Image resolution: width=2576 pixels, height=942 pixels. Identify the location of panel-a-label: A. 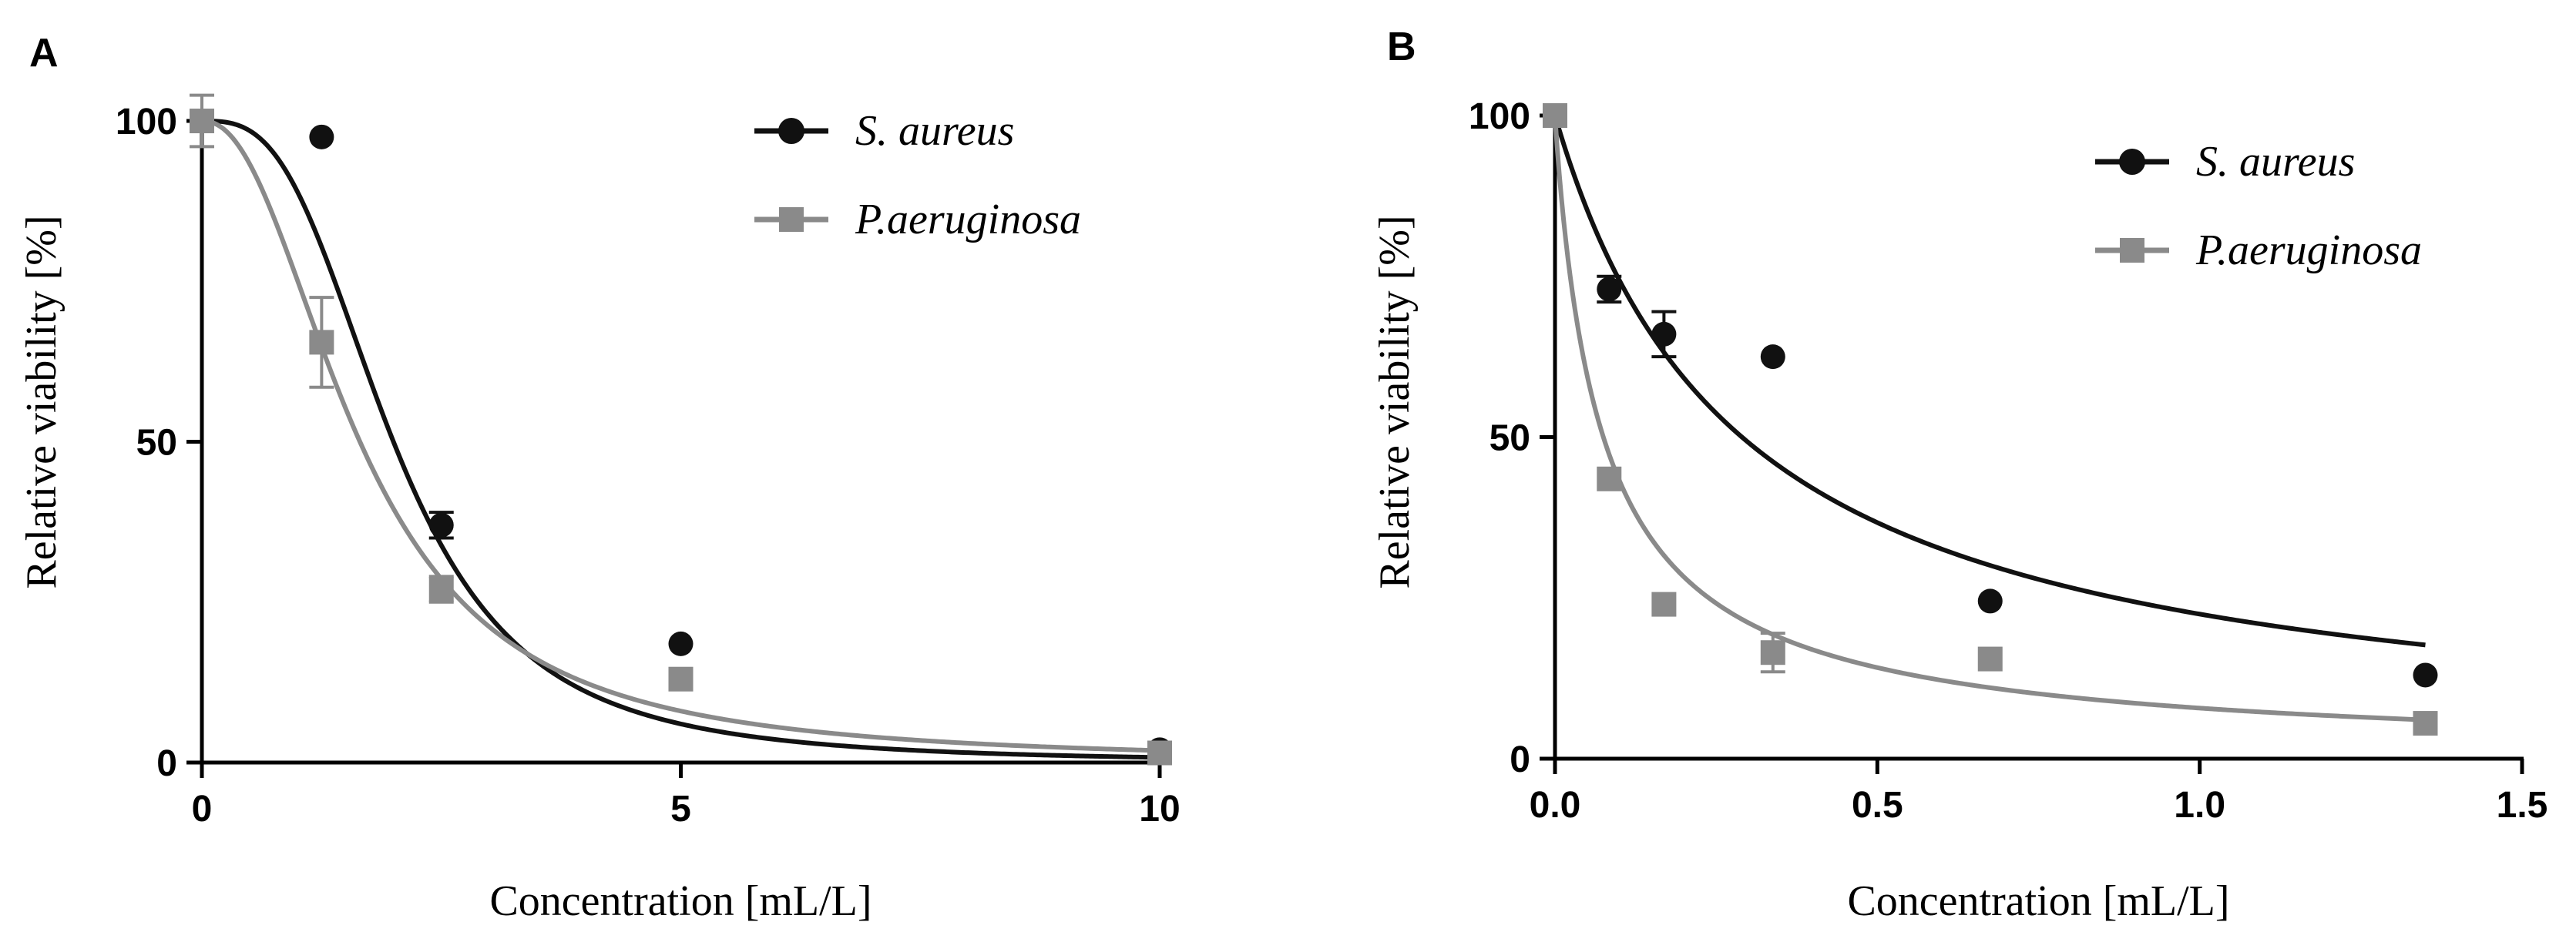
(44, 53).